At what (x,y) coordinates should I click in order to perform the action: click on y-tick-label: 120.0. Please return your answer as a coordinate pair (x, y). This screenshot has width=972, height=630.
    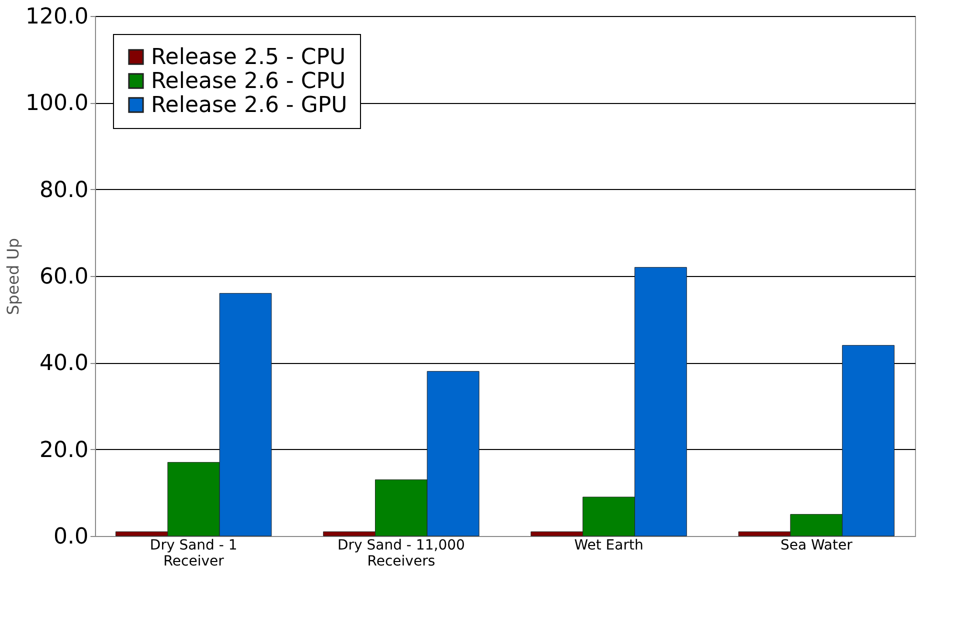
    Looking at the image, I should click on (57, 17).